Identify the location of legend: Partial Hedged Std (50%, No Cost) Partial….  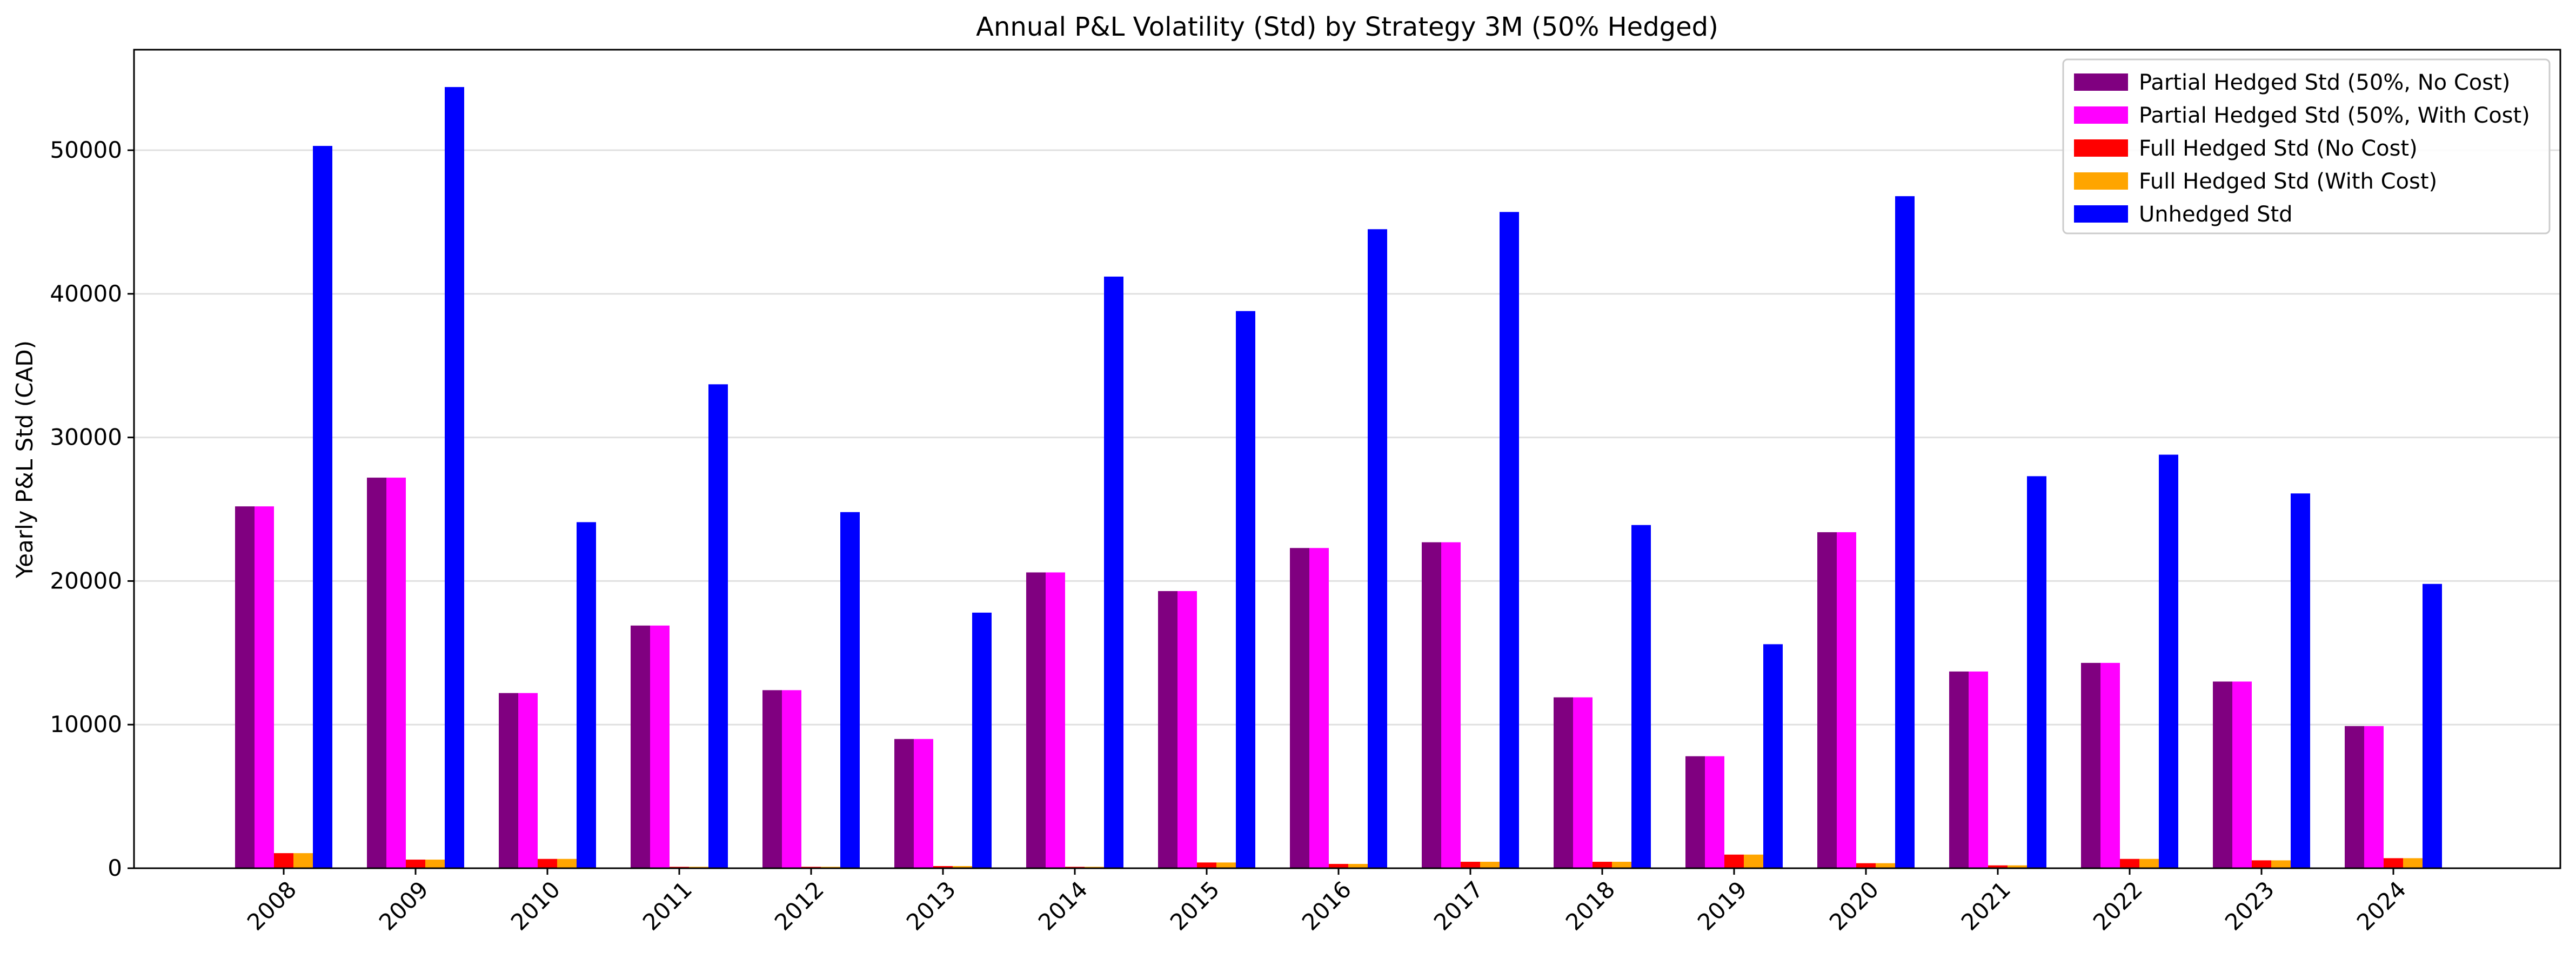
(2306, 146).